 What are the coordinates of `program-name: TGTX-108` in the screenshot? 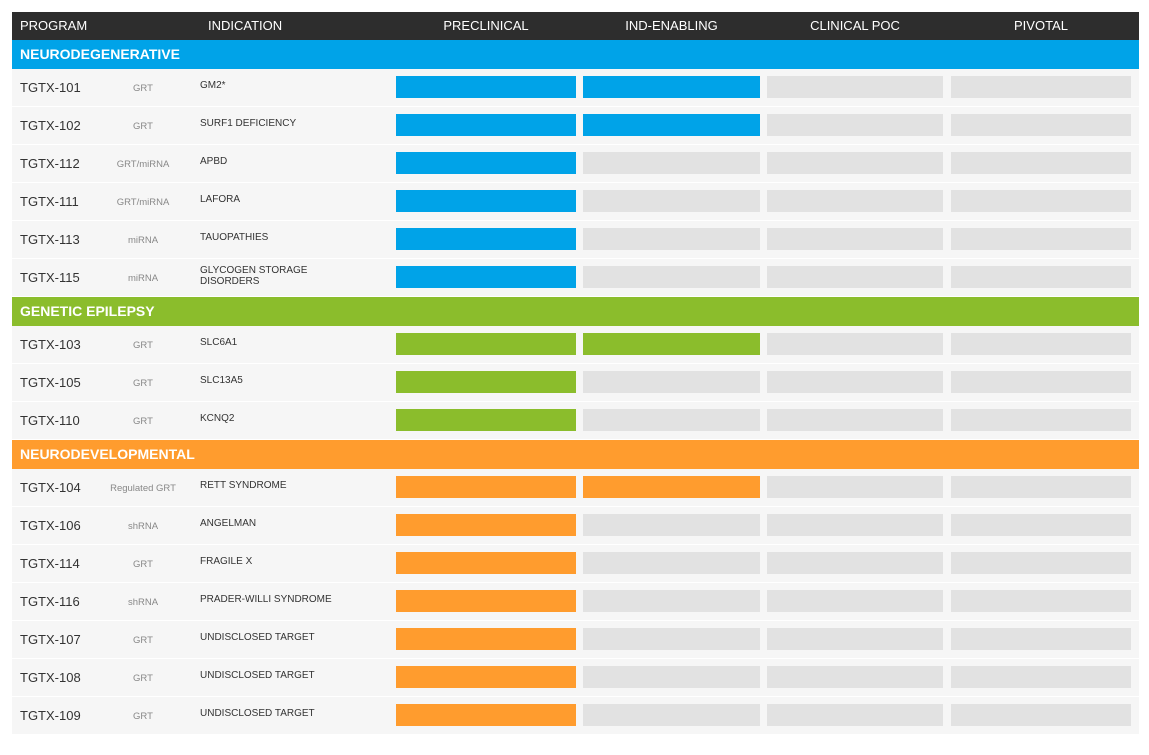 It's located at (50, 677).